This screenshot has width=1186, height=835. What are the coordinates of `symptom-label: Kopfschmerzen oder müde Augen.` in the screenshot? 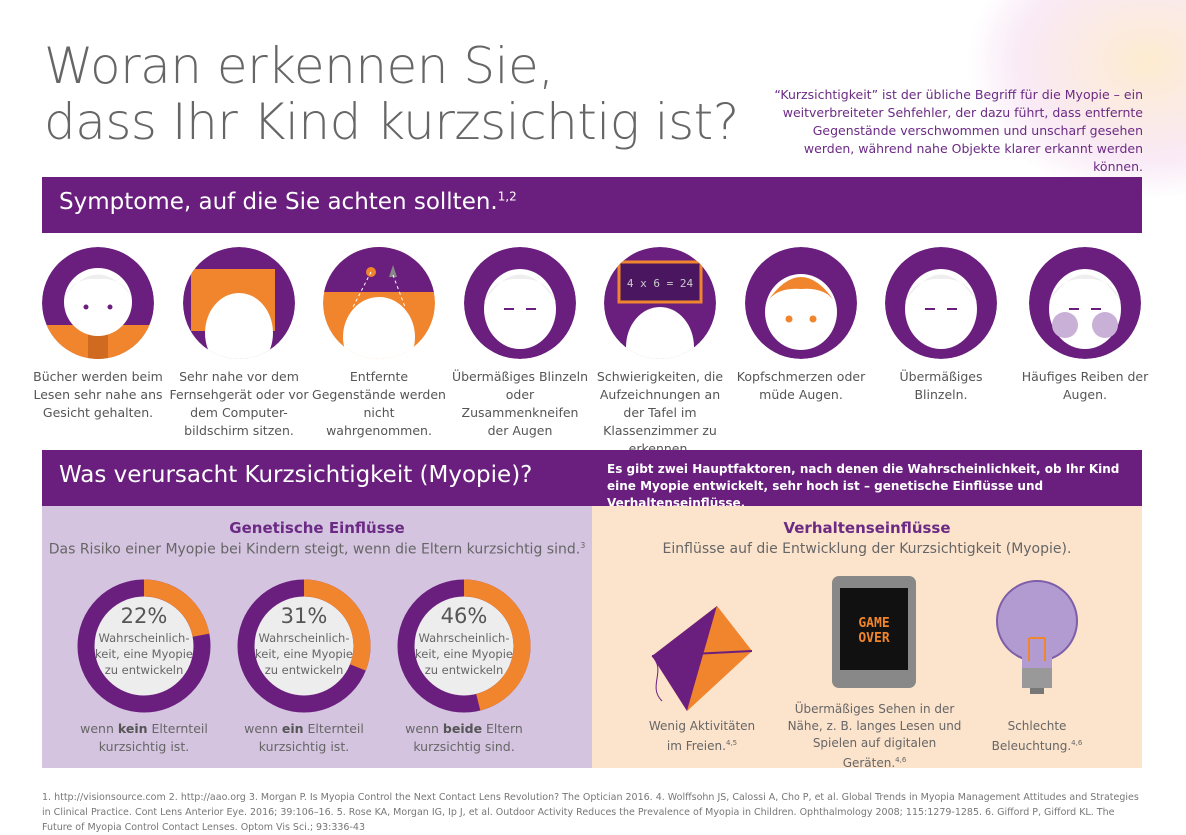 It's located at (801, 385).